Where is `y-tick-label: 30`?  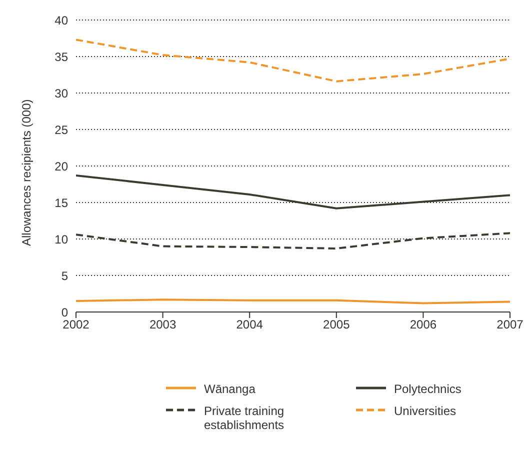 y-tick-label: 30 is located at coordinates (61, 93).